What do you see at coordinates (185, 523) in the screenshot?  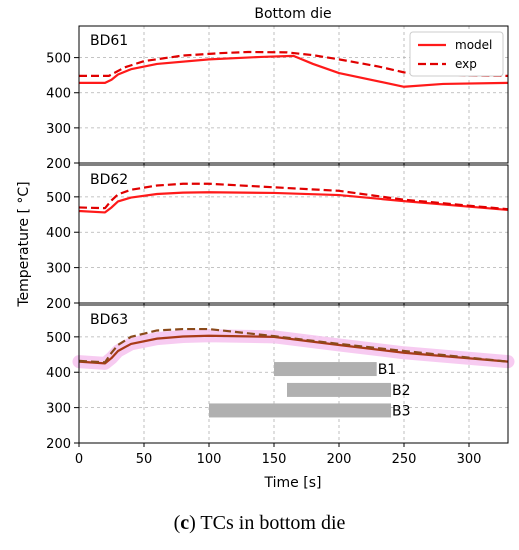 I see `caption-letter: c` at bounding box center [185, 523].